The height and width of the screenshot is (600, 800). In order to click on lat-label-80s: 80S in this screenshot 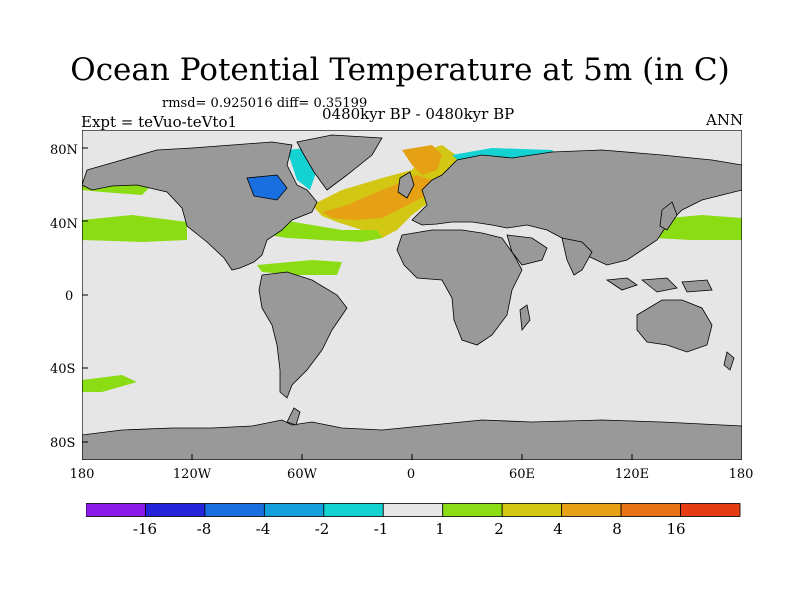, I will do `click(63, 443)`.